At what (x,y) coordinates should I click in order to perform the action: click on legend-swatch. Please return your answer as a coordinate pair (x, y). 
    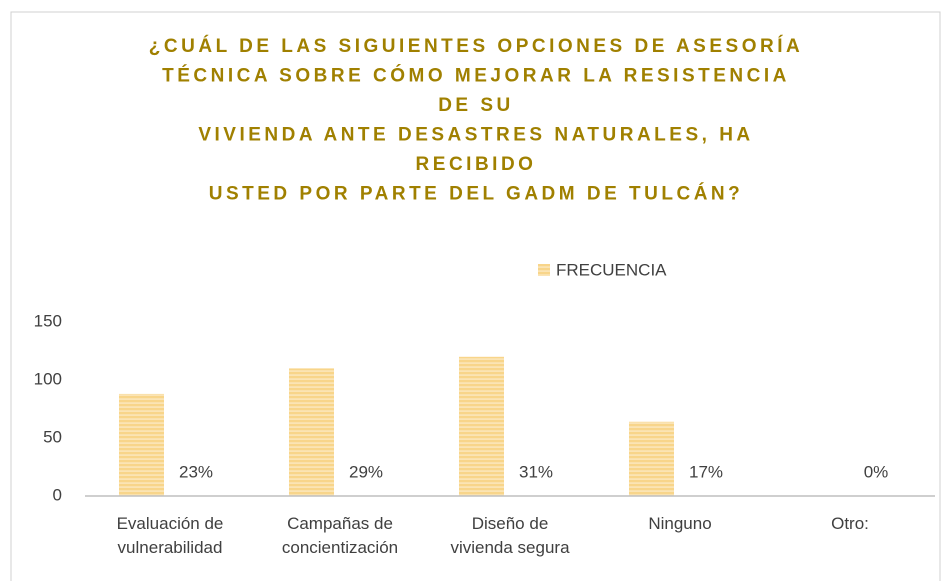
    Looking at the image, I should click on (544, 270).